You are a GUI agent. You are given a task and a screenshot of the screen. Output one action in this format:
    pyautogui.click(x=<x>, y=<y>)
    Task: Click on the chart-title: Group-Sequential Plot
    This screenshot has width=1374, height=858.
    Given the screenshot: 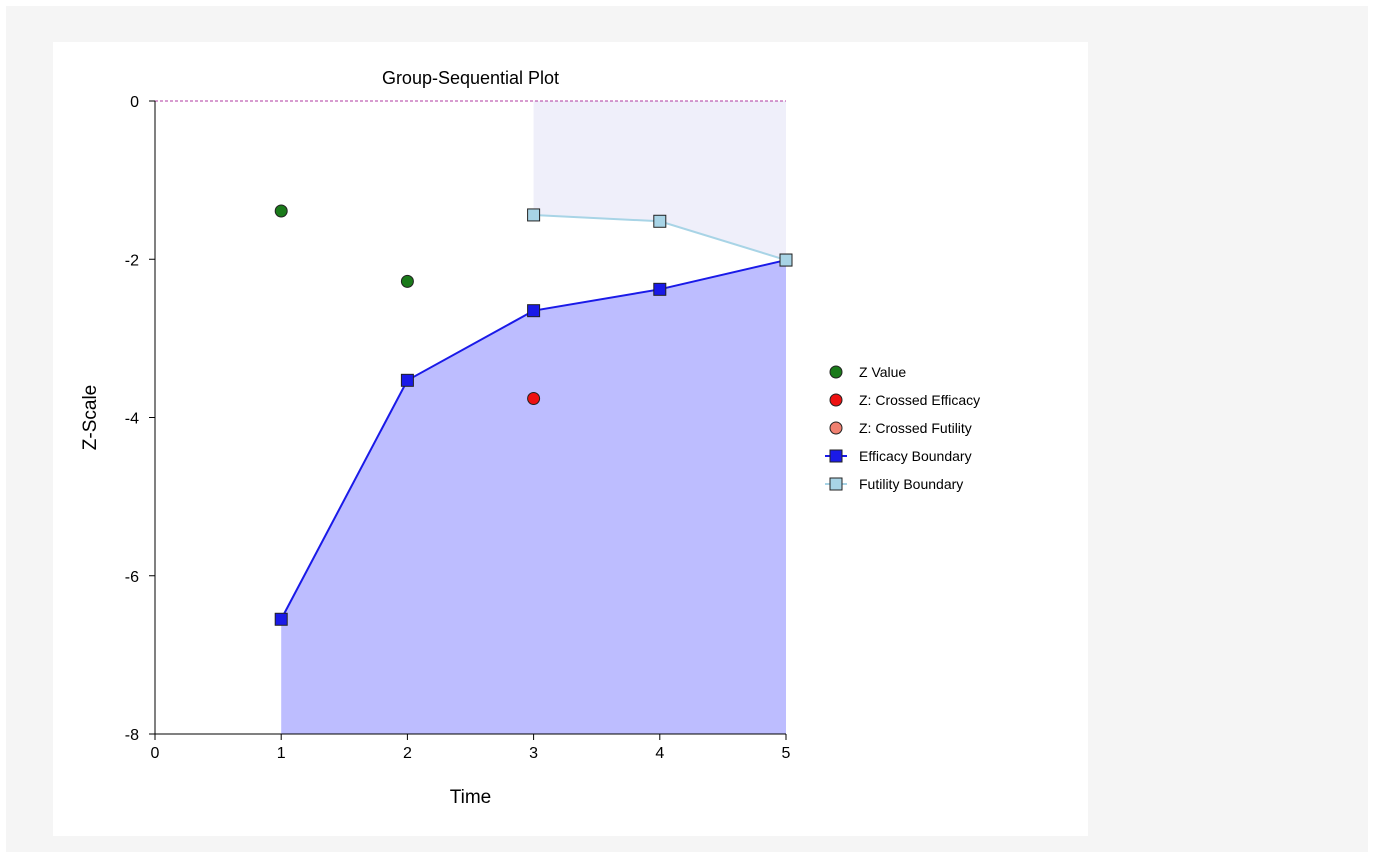 What is the action you would take?
    pyautogui.click(x=470, y=78)
    